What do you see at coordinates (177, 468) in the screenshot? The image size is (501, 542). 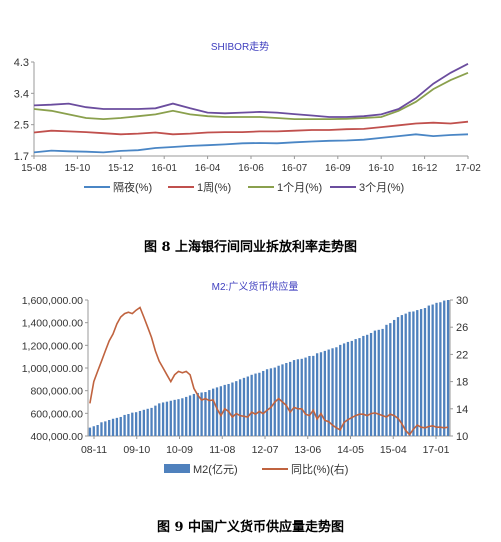 I see `legend-swatch-bar` at bounding box center [177, 468].